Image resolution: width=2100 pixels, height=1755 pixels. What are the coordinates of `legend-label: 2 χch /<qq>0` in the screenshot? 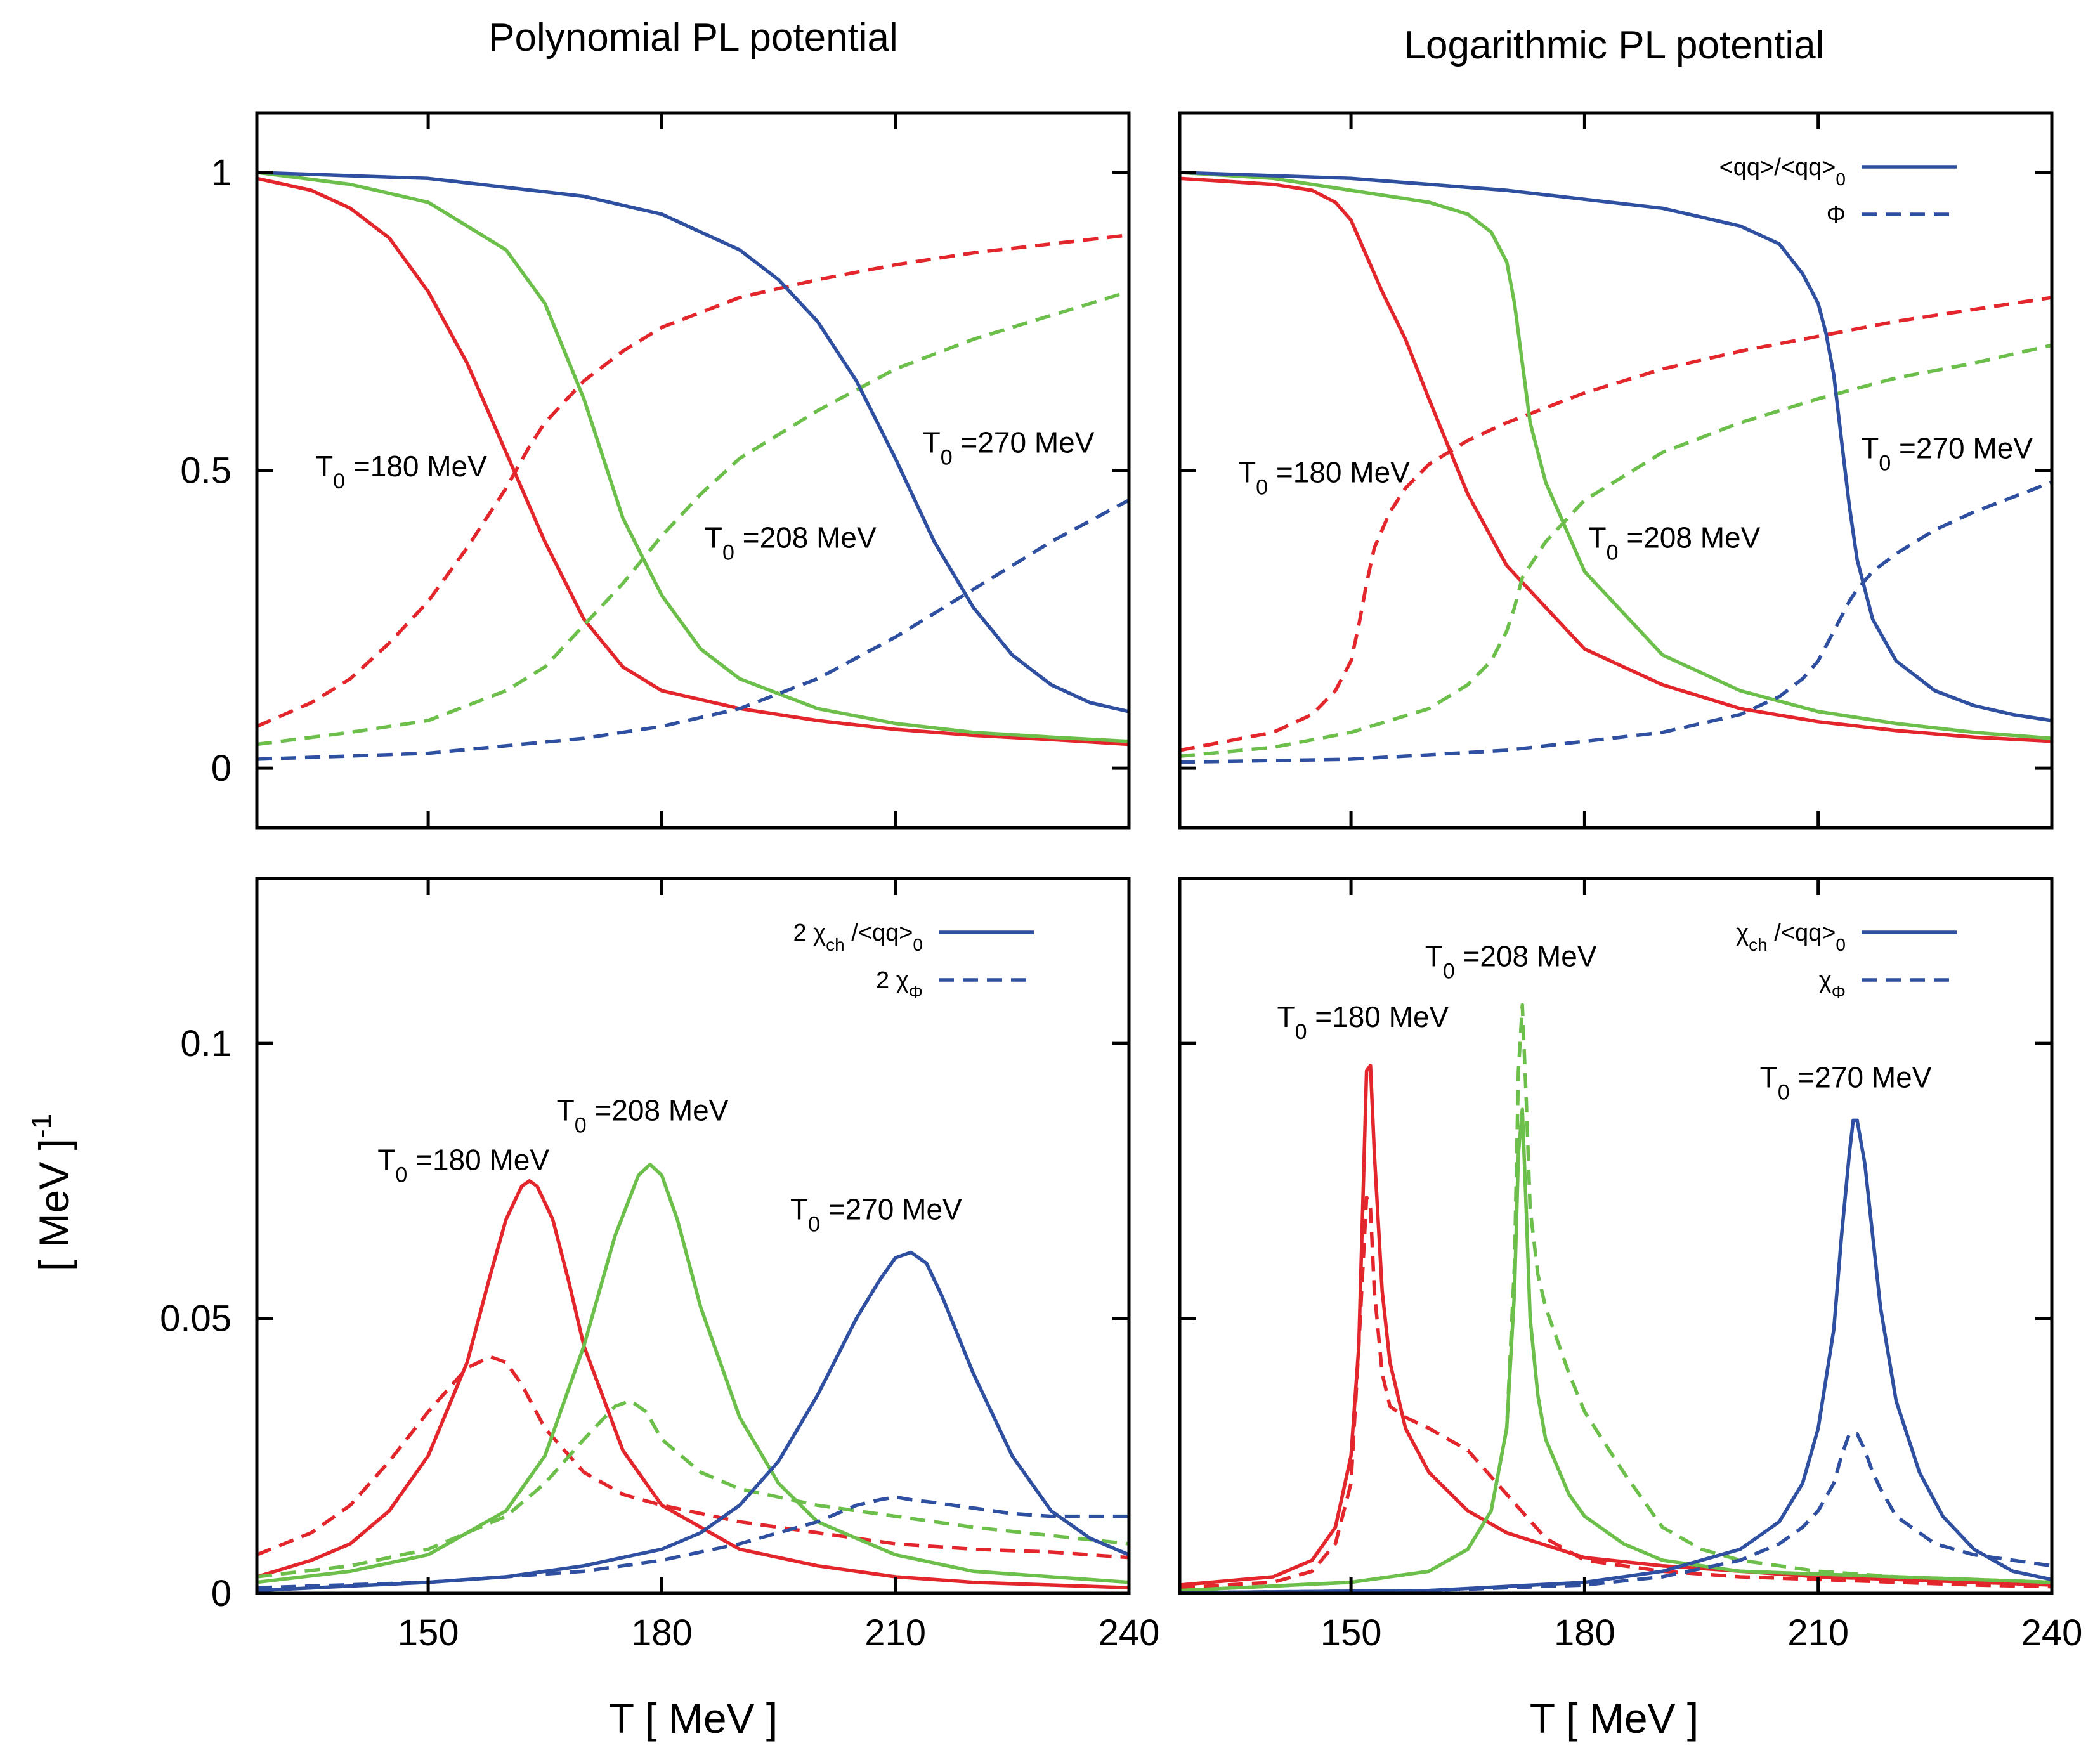 It's located at (858, 938).